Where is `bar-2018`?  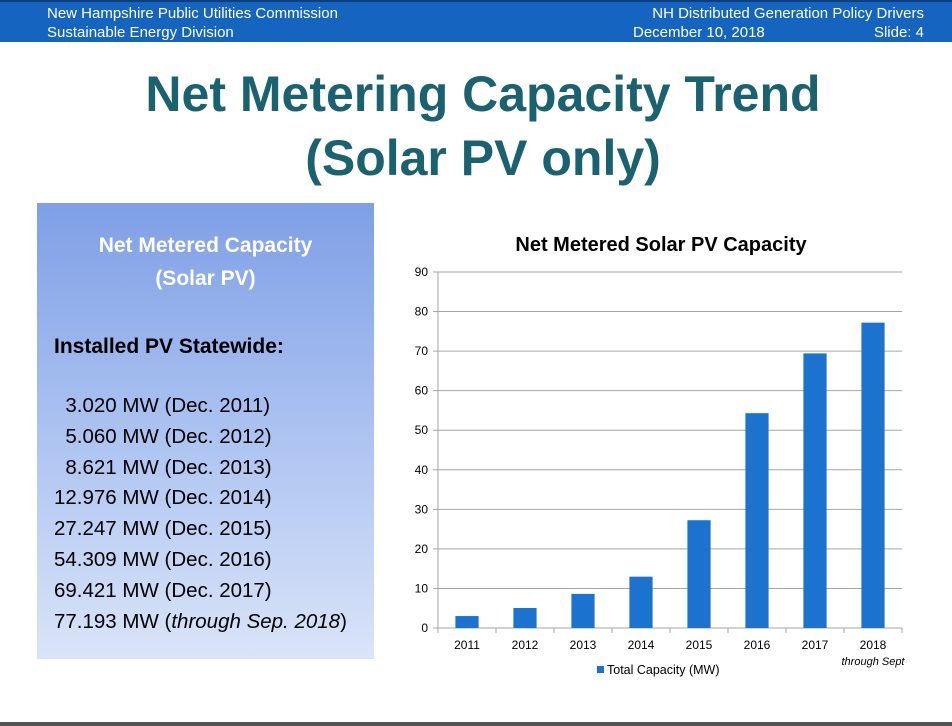 bar-2018 is located at coordinates (873, 475).